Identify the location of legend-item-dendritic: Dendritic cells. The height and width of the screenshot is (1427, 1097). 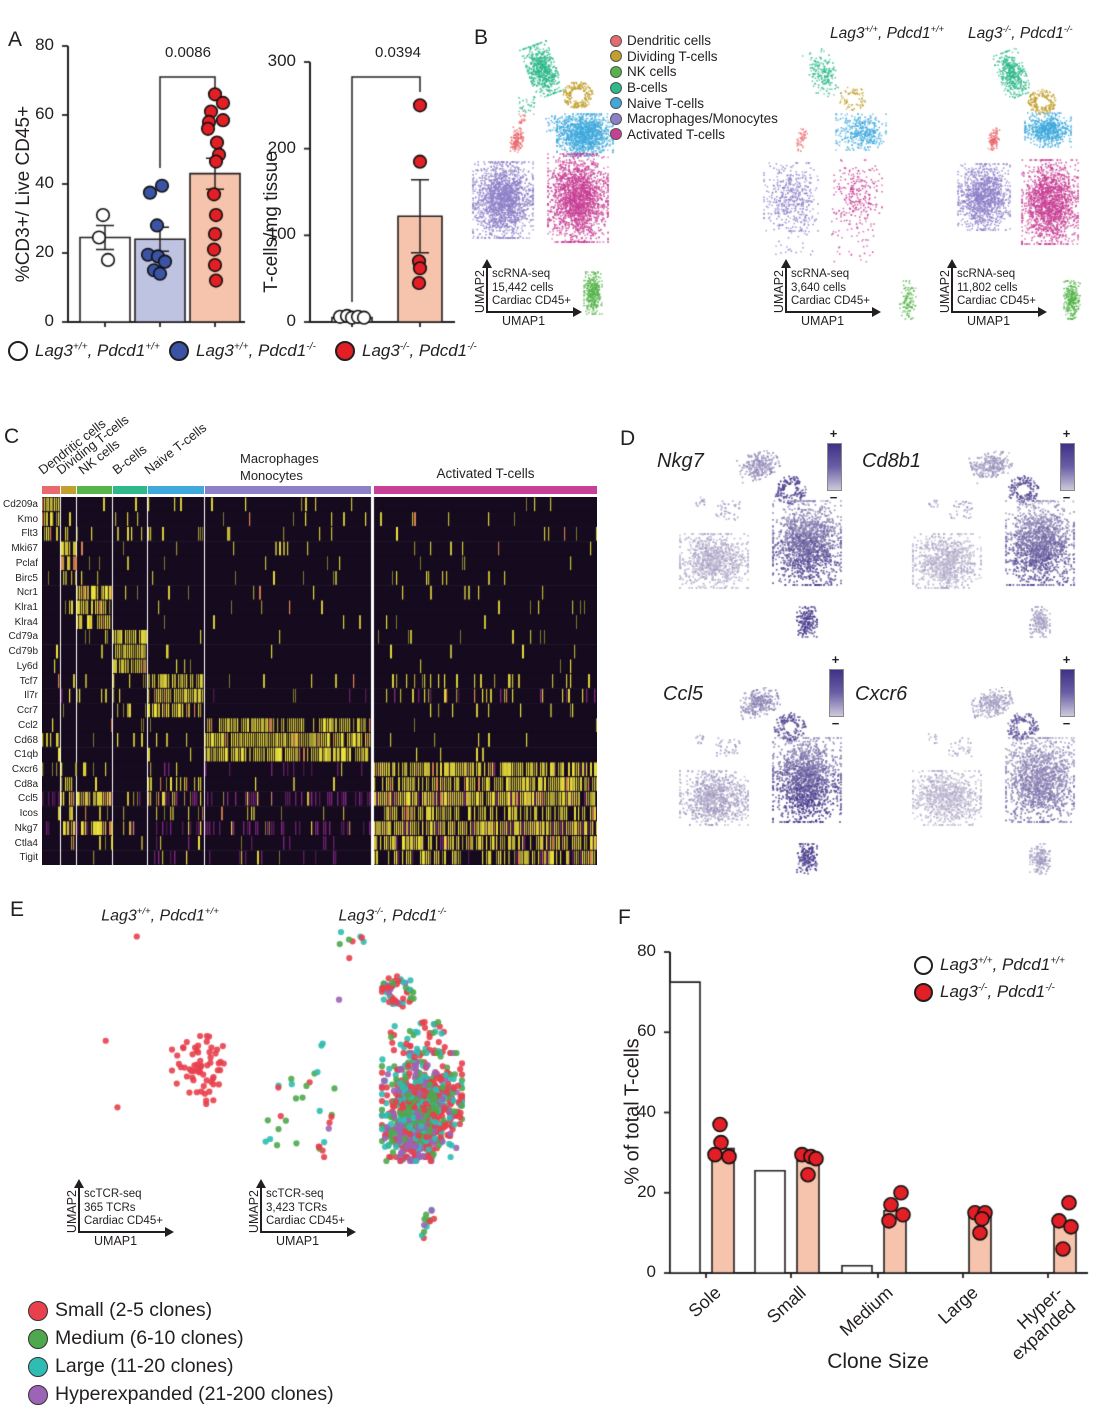
(694, 41).